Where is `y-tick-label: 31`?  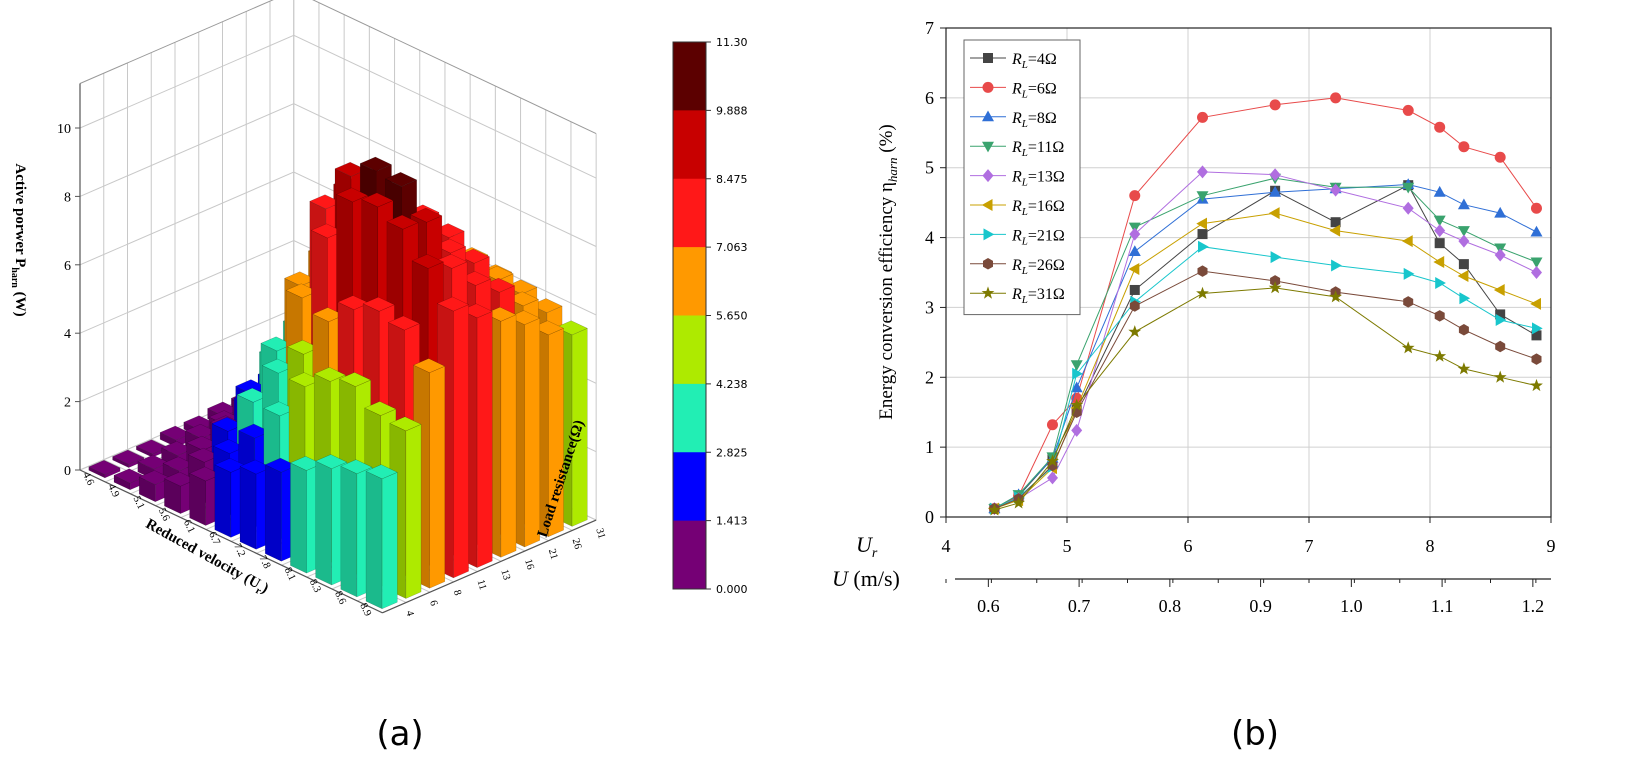 y-tick-label: 31 is located at coordinates (599, 533).